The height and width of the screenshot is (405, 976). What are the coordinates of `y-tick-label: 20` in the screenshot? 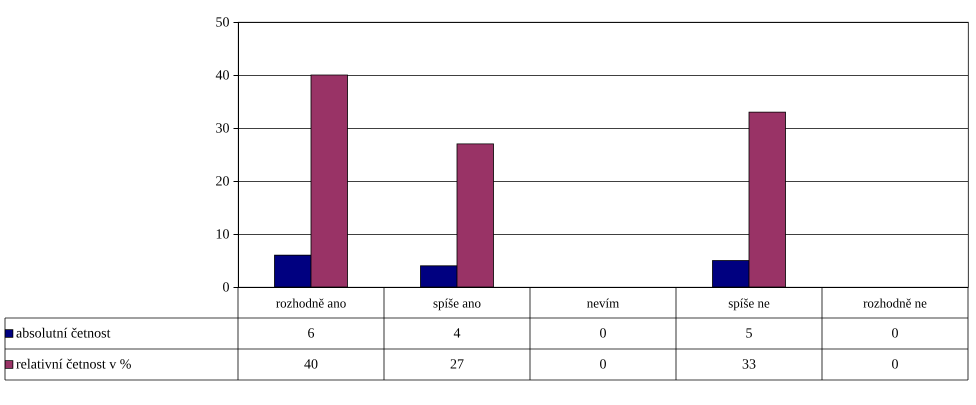 It's located at (223, 182).